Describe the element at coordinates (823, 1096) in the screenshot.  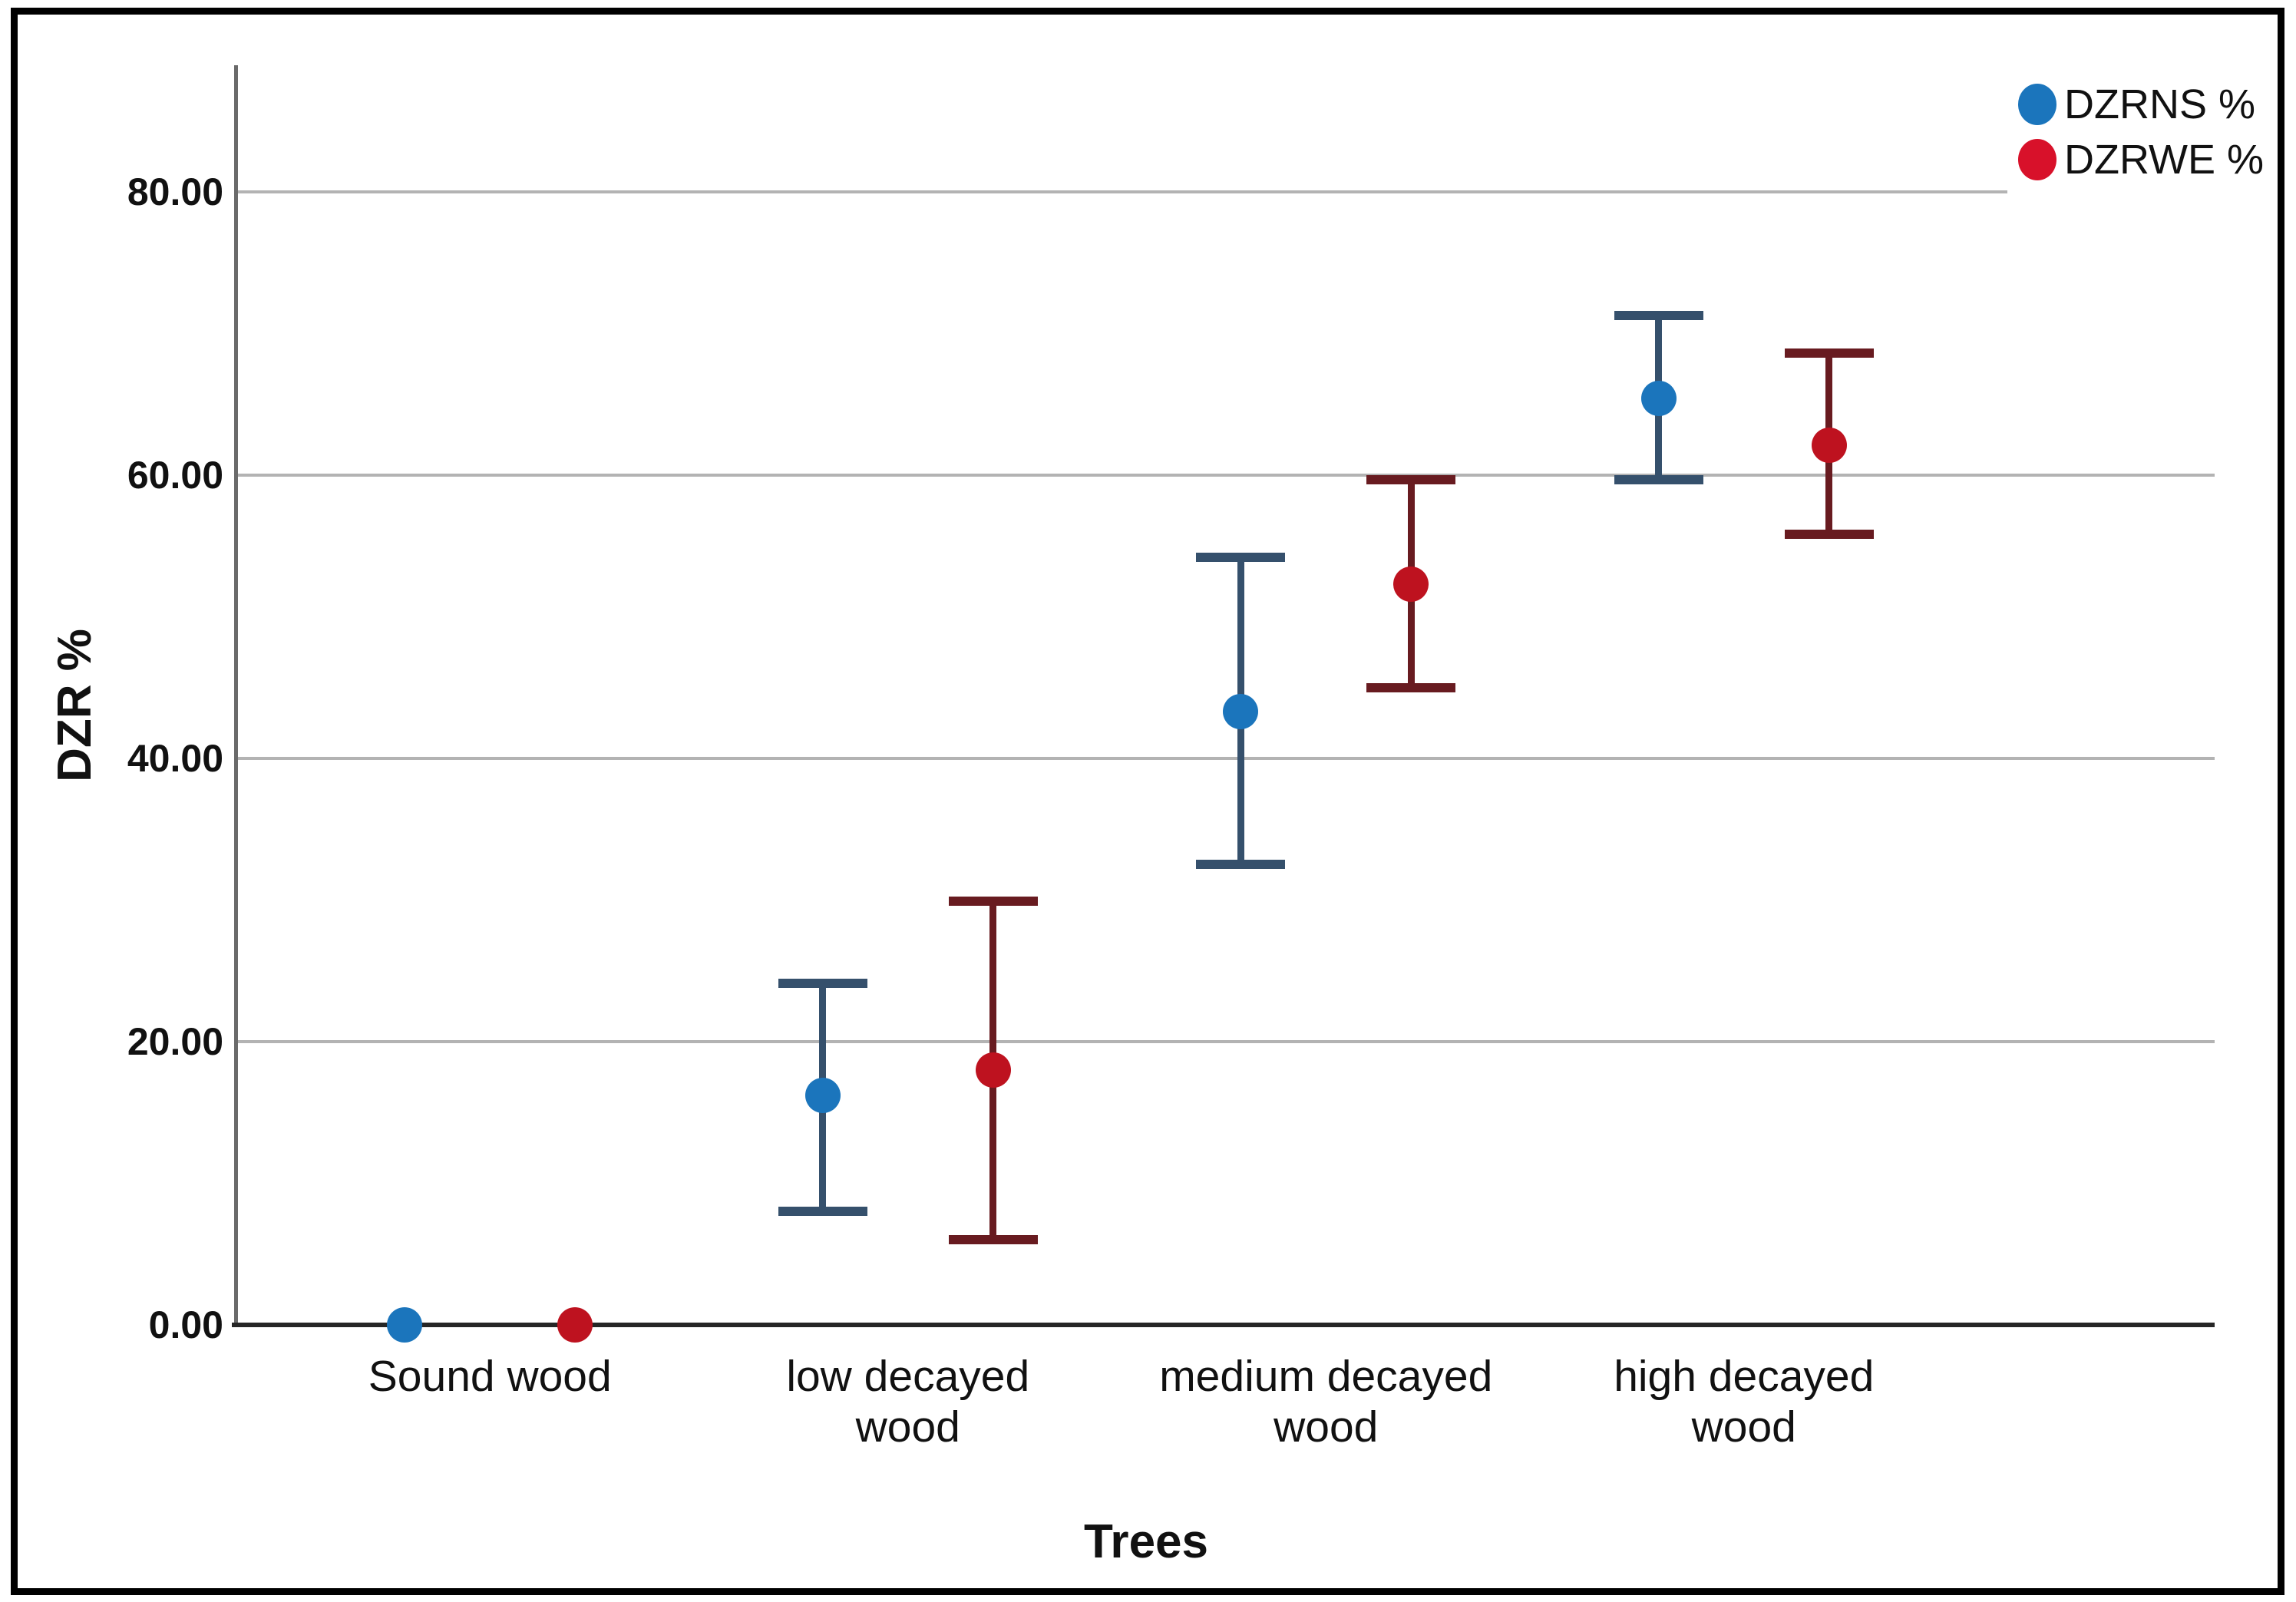
I see `data-point-dzrns-low-decayed-wood` at that location.